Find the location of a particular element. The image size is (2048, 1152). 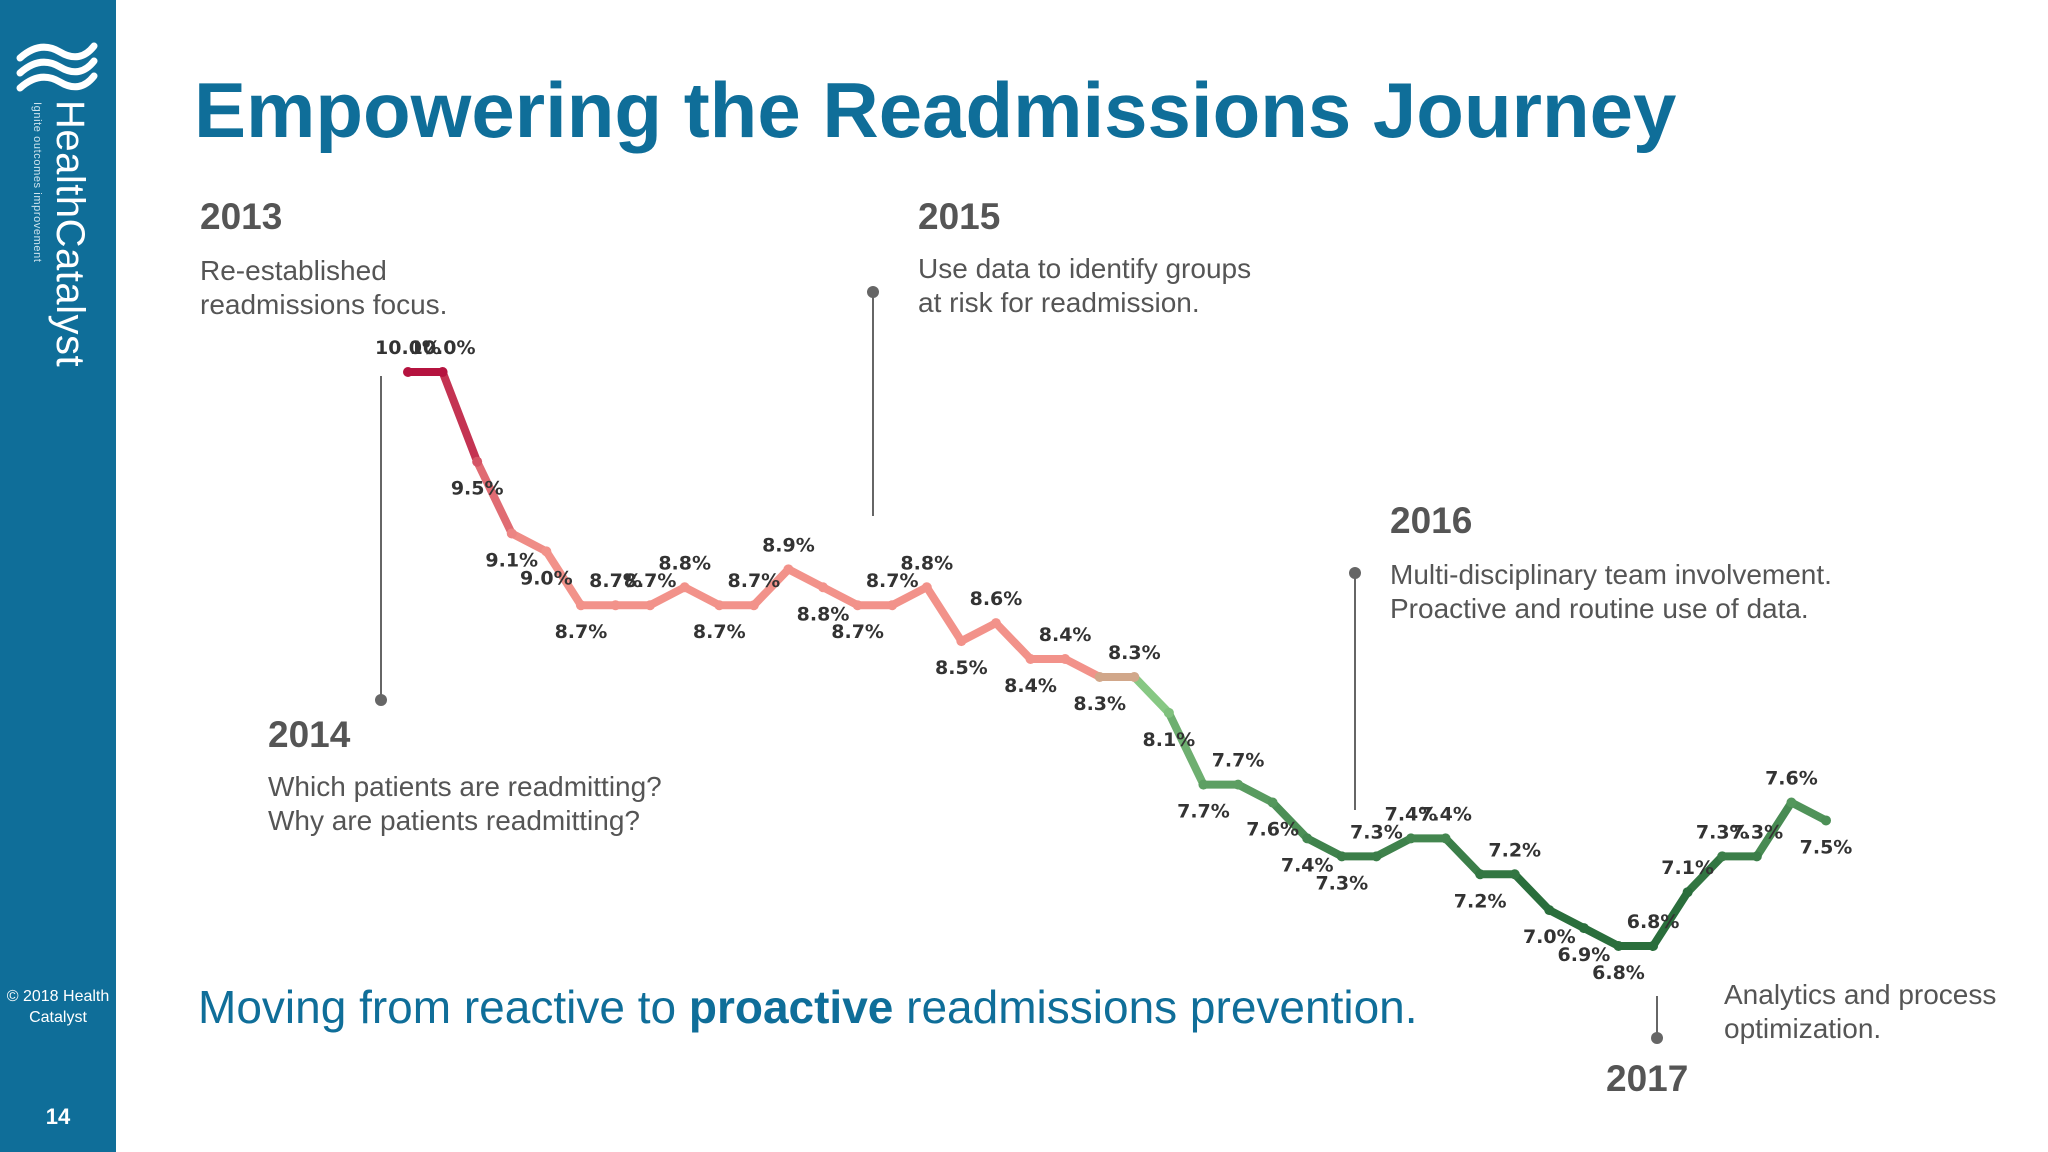

health-catalyst-logo-icon is located at coordinates (57, 67).